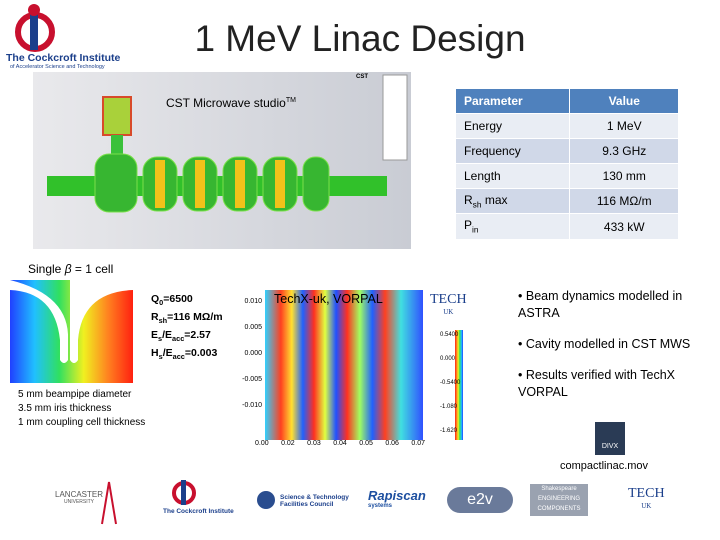  Describe the element at coordinates (360, 38) in the screenshot. I see `title: 1 MeV Linac Design` at that location.